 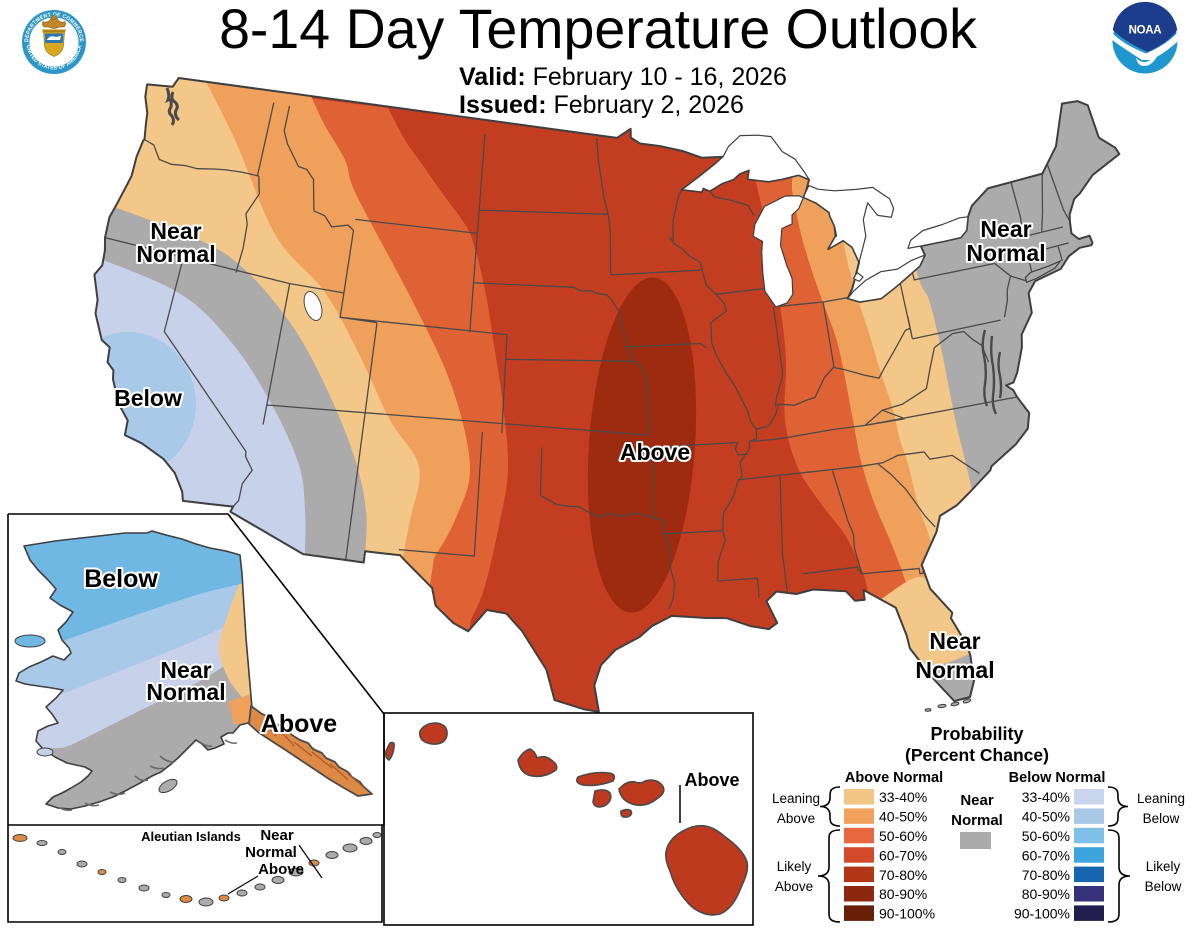 I want to click on svg-text: (Percent Chance), so click(x=977, y=755).